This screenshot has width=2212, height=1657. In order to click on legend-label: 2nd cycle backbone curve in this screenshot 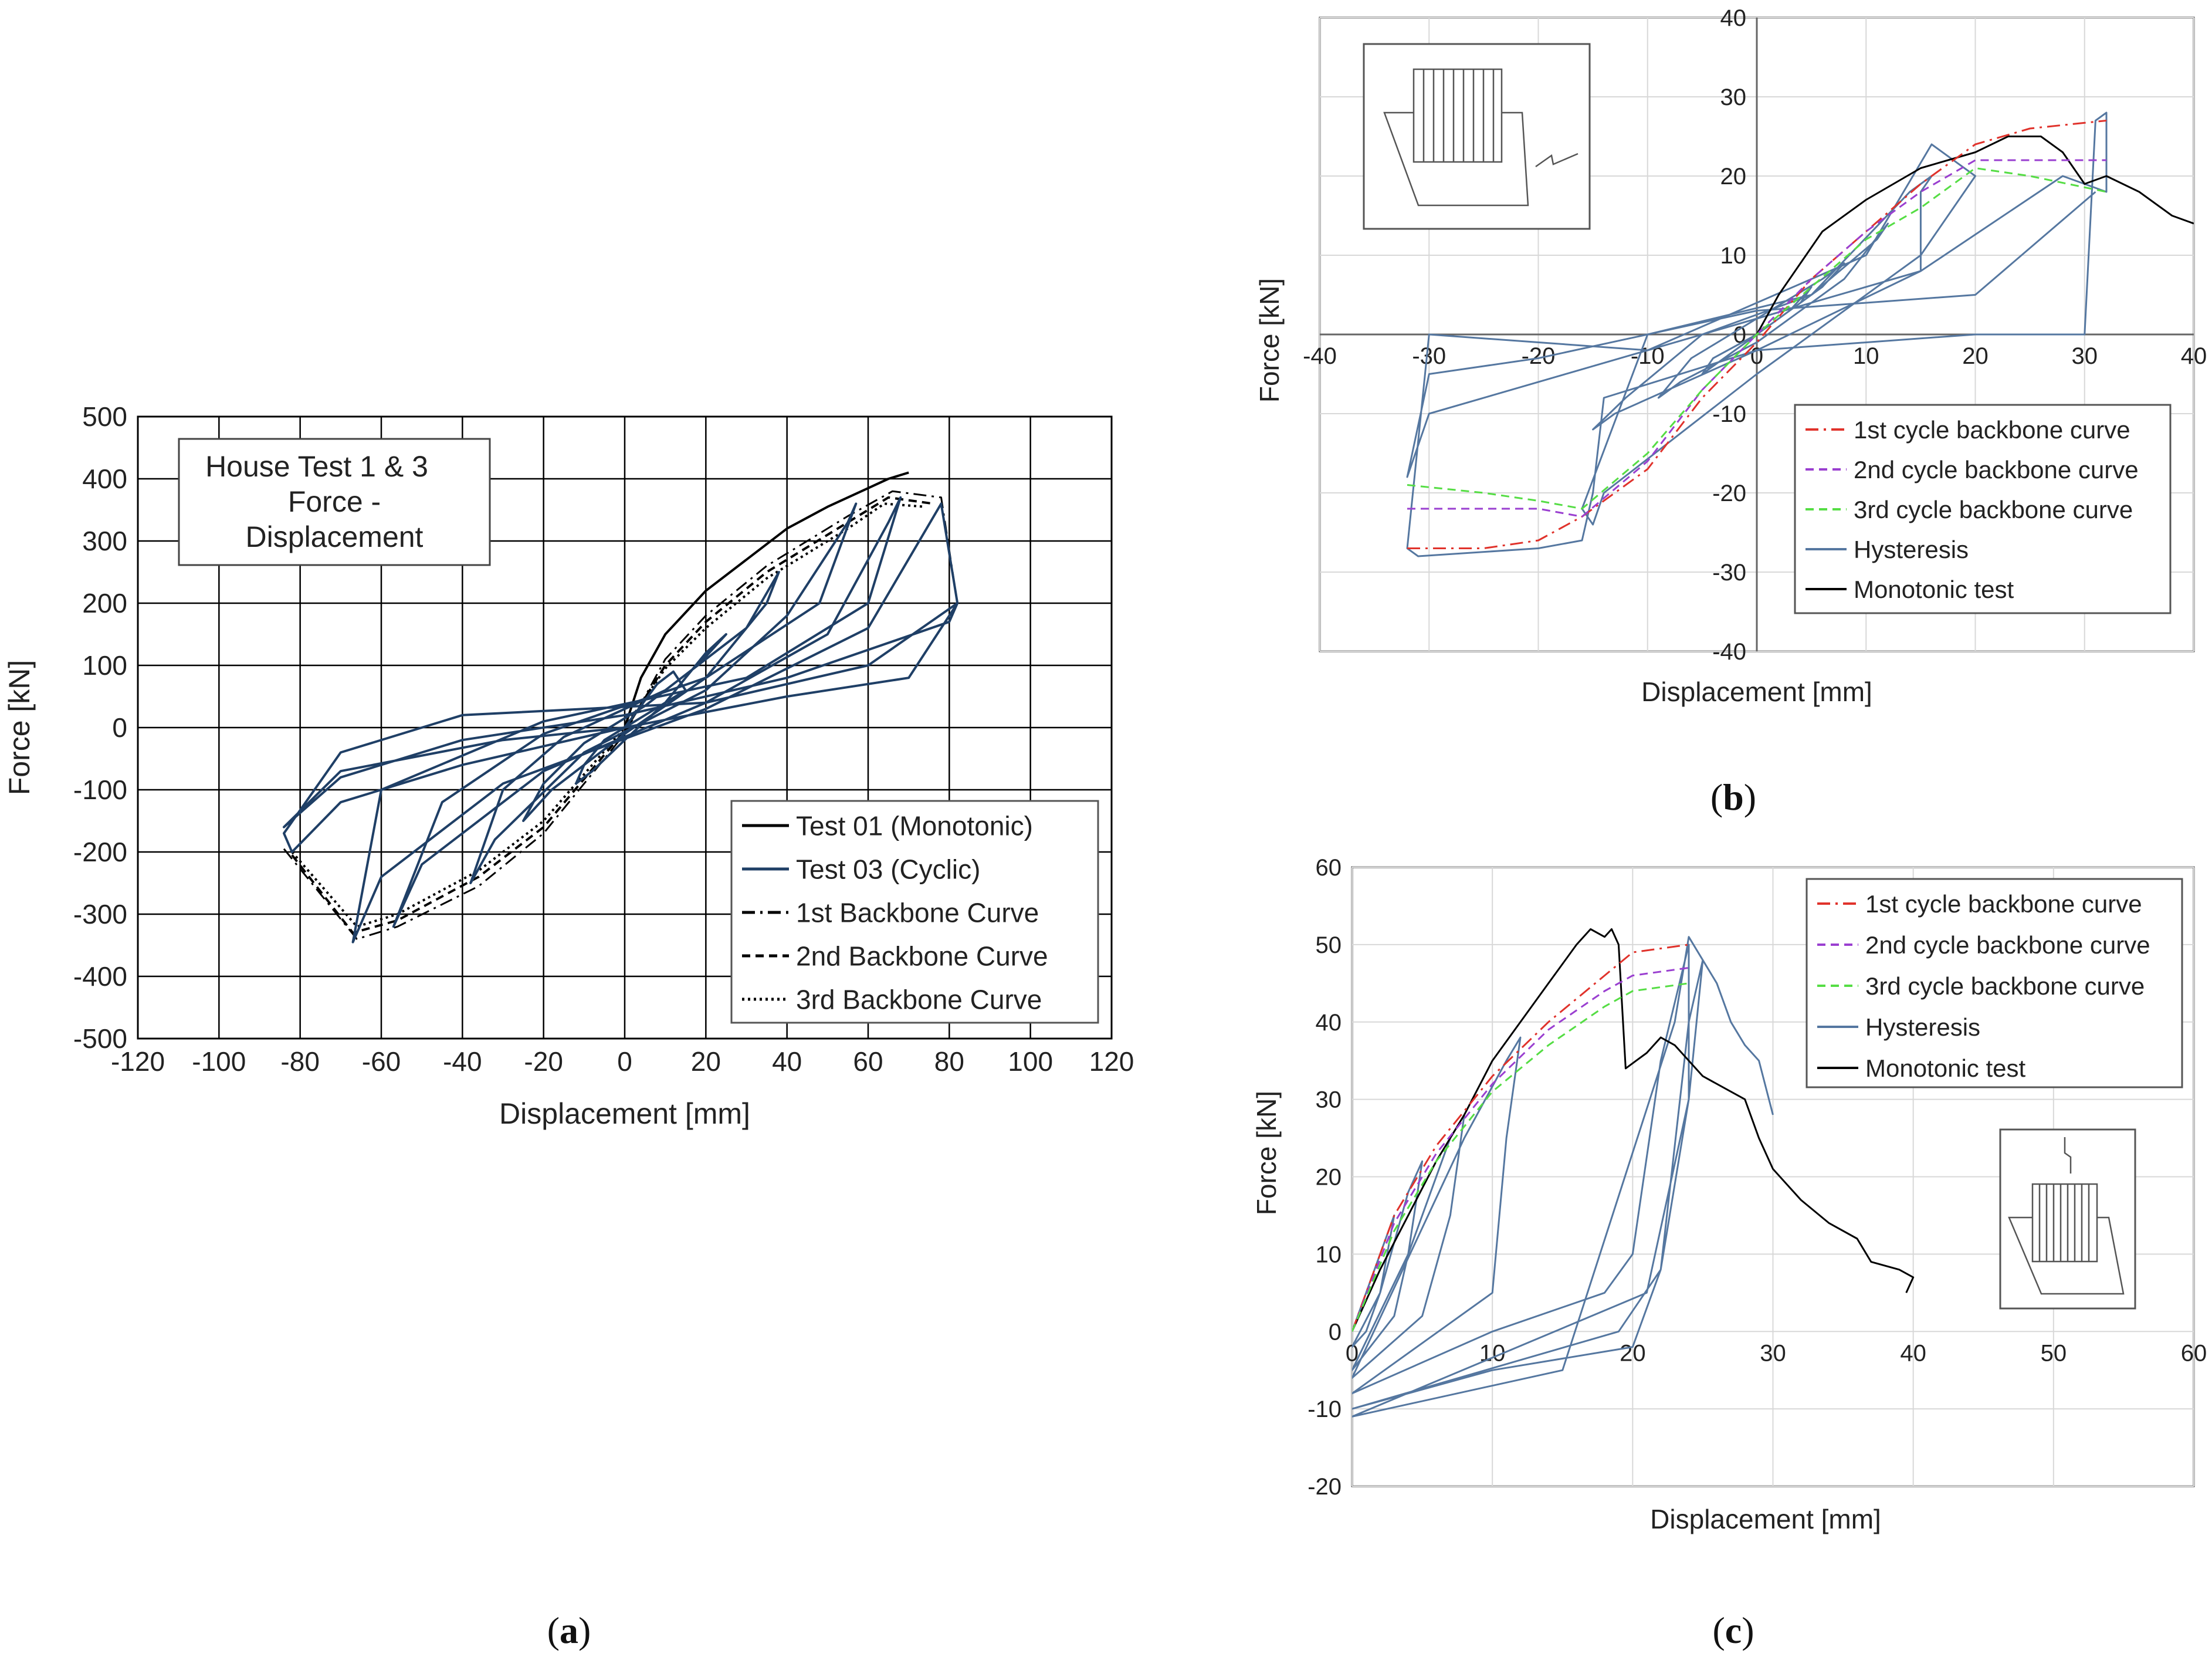, I will do `click(2007, 945)`.